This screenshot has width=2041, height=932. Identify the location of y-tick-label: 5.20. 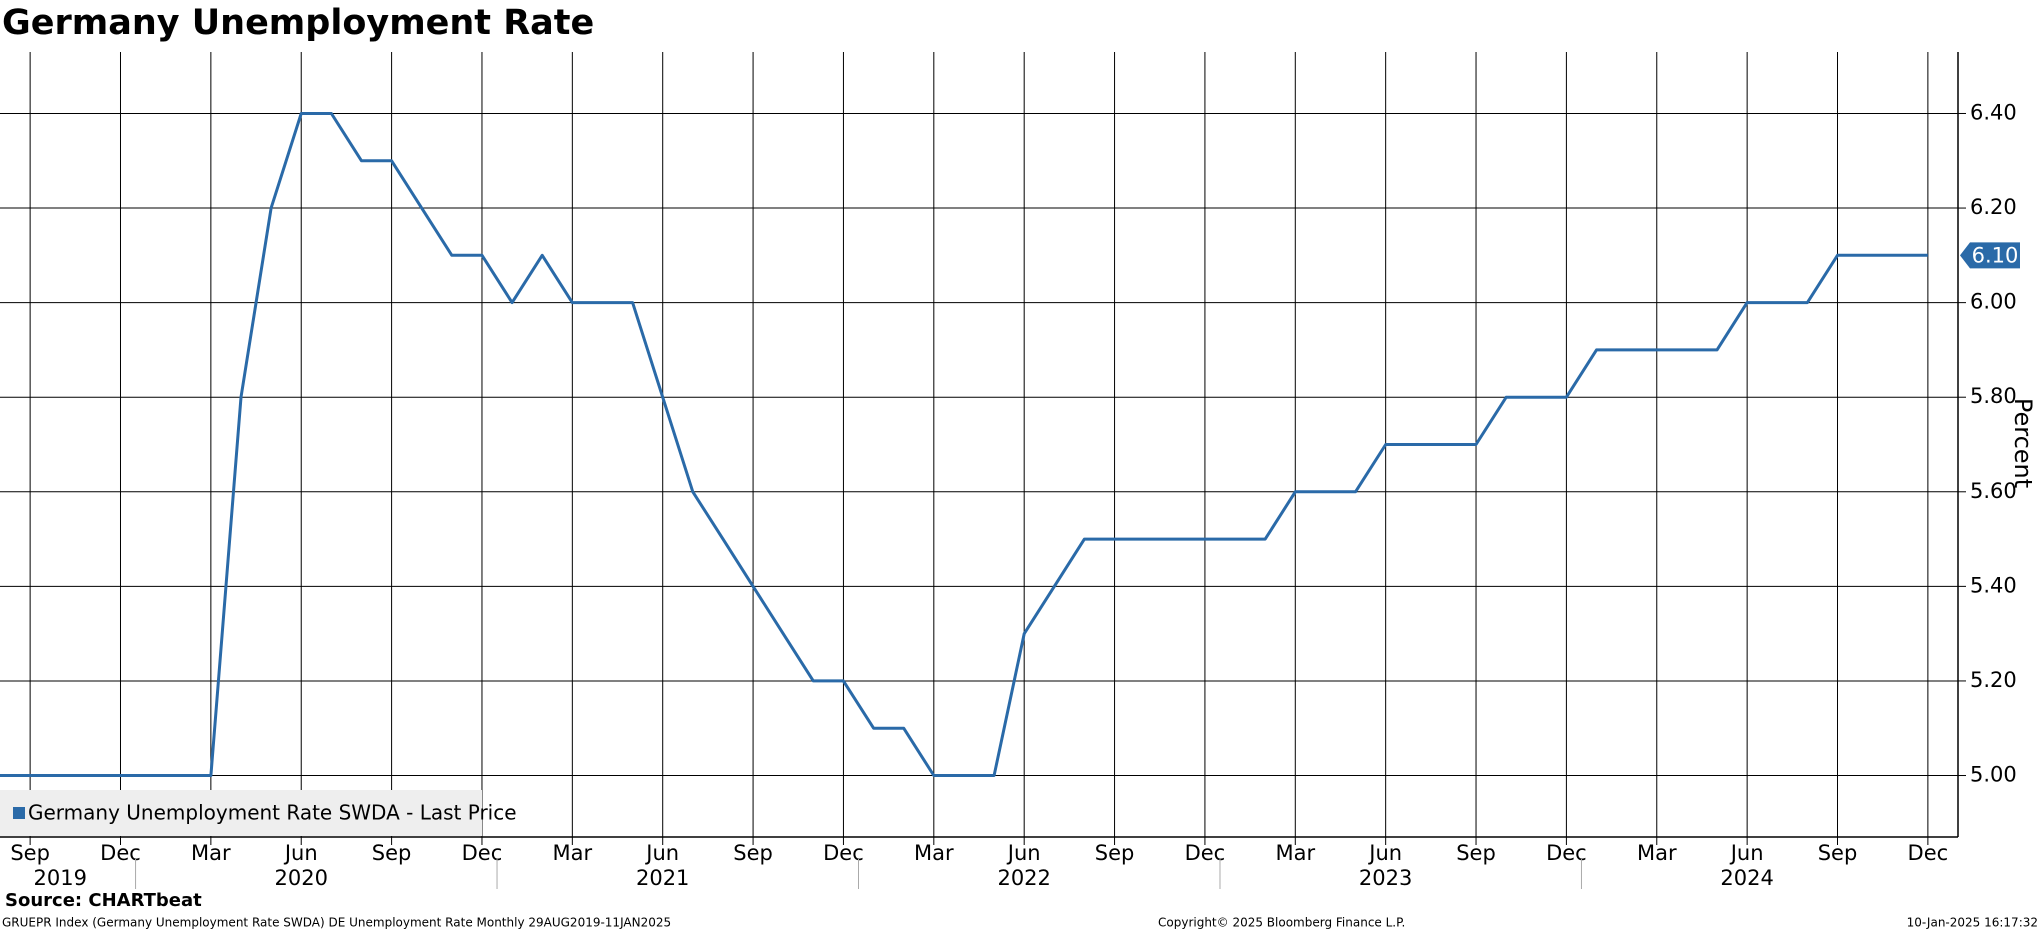
(1993, 680).